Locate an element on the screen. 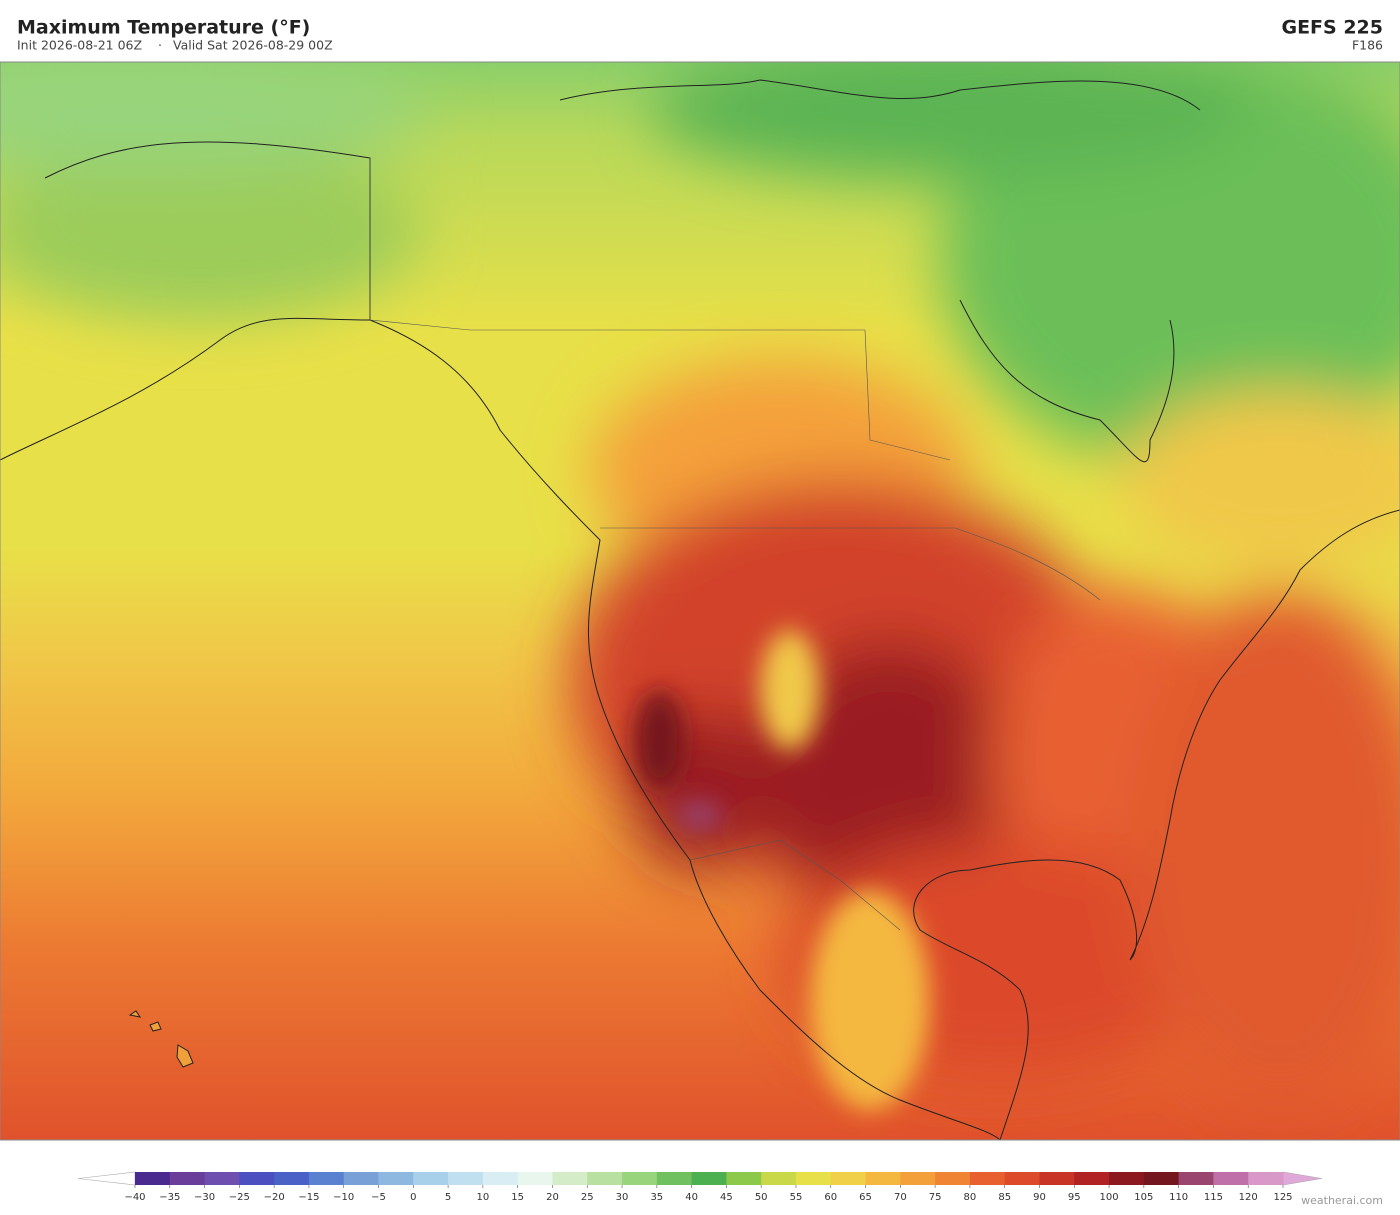 The width and height of the screenshot is (1400, 1215). colorbar-tick-label: 110 is located at coordinates (1178, 1197).